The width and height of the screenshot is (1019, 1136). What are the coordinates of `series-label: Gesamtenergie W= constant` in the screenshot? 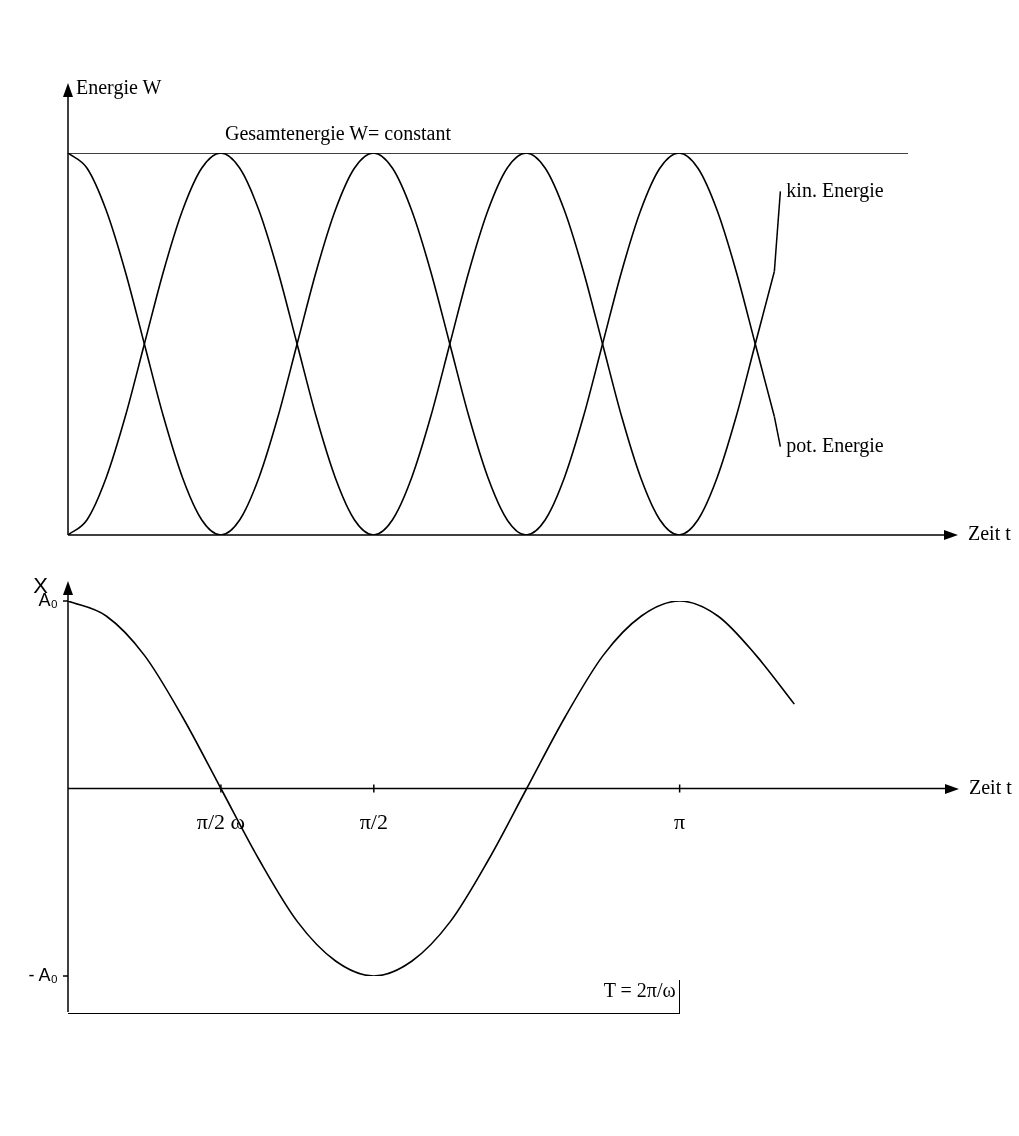 It's located at (338, 134).